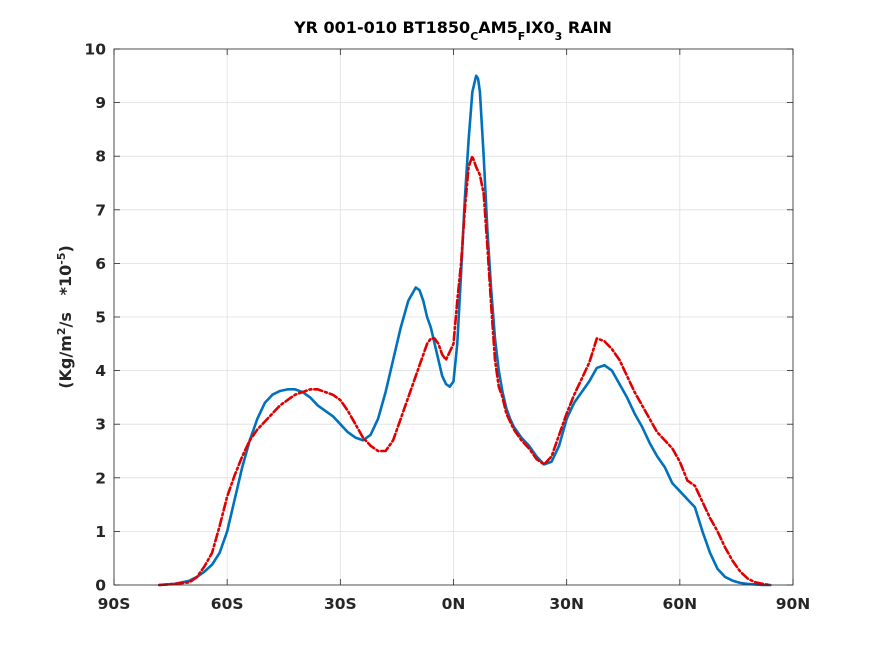  I want to click on y-tick-label: 0, so click(100, 586).